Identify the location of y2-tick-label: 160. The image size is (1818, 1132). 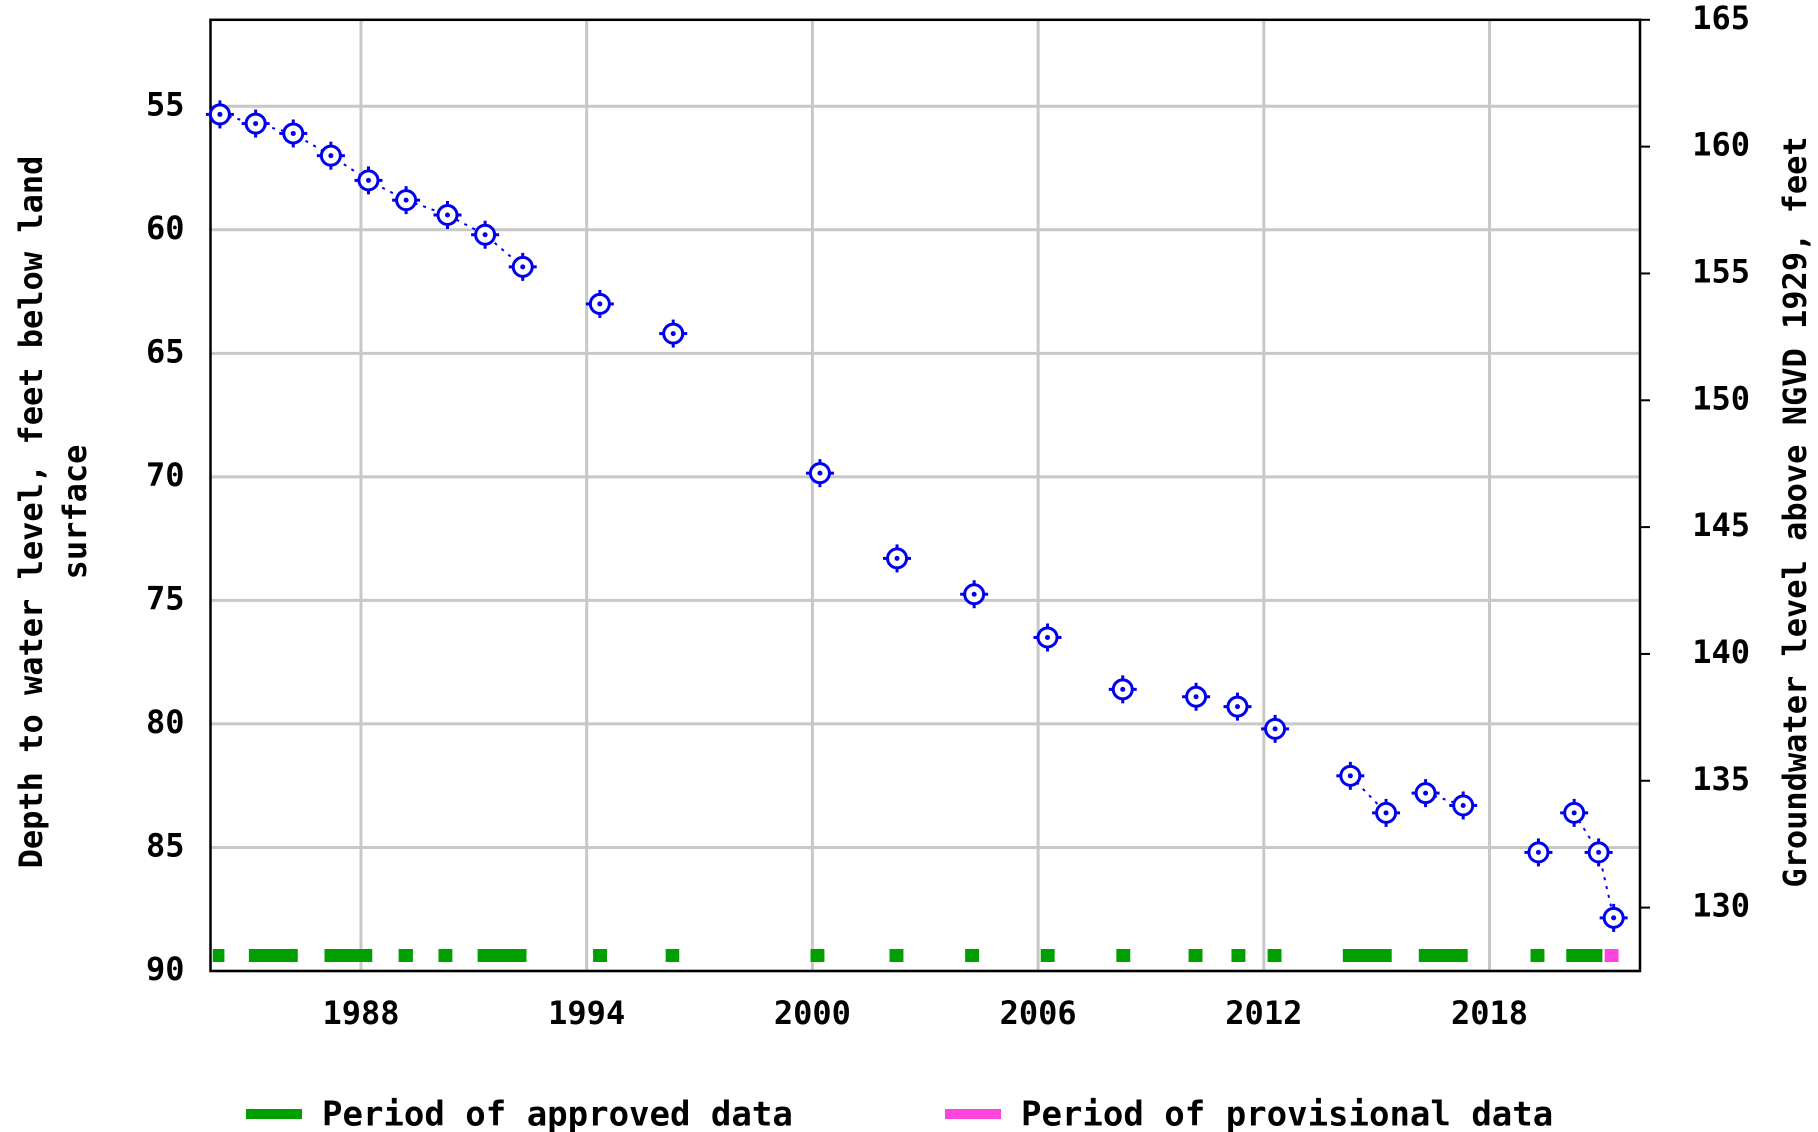
(1721, 145).